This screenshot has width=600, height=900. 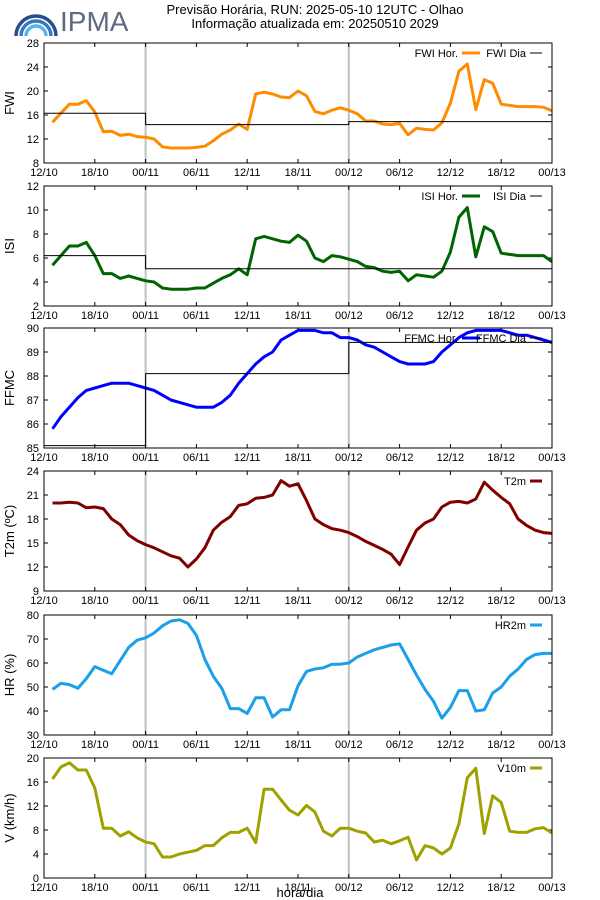 I want to click on y-axis-label: HR (%), so click(x=9, y=675).